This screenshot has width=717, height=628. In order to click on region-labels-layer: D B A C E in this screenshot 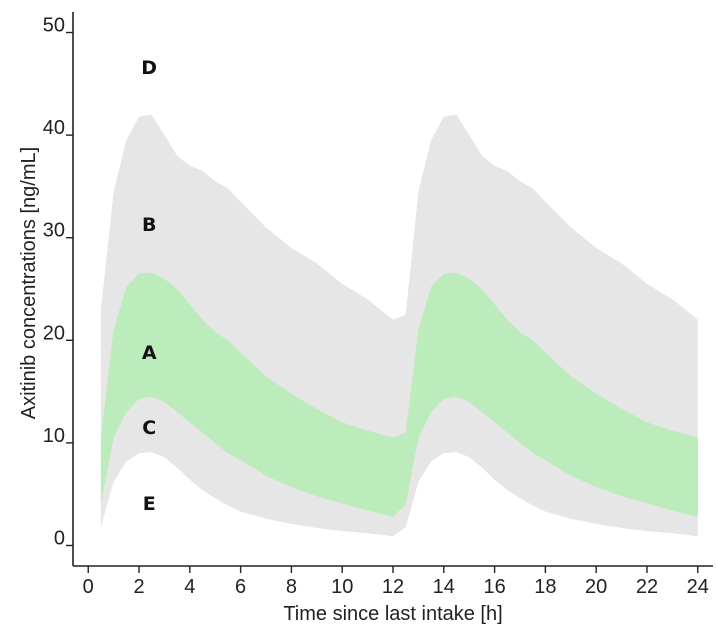, I will do `click(149, 286)`.